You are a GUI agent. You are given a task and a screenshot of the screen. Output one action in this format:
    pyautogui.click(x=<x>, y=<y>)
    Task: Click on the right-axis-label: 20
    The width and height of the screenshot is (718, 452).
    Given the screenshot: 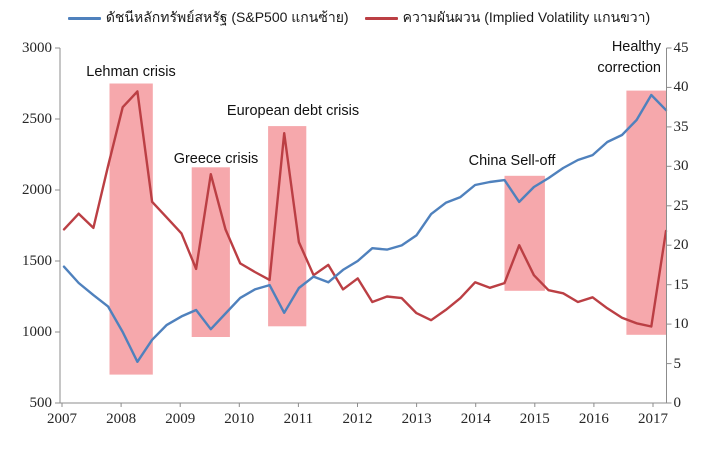 What is the action you would take?
    pyautogui.click(x=681, y=245)
    